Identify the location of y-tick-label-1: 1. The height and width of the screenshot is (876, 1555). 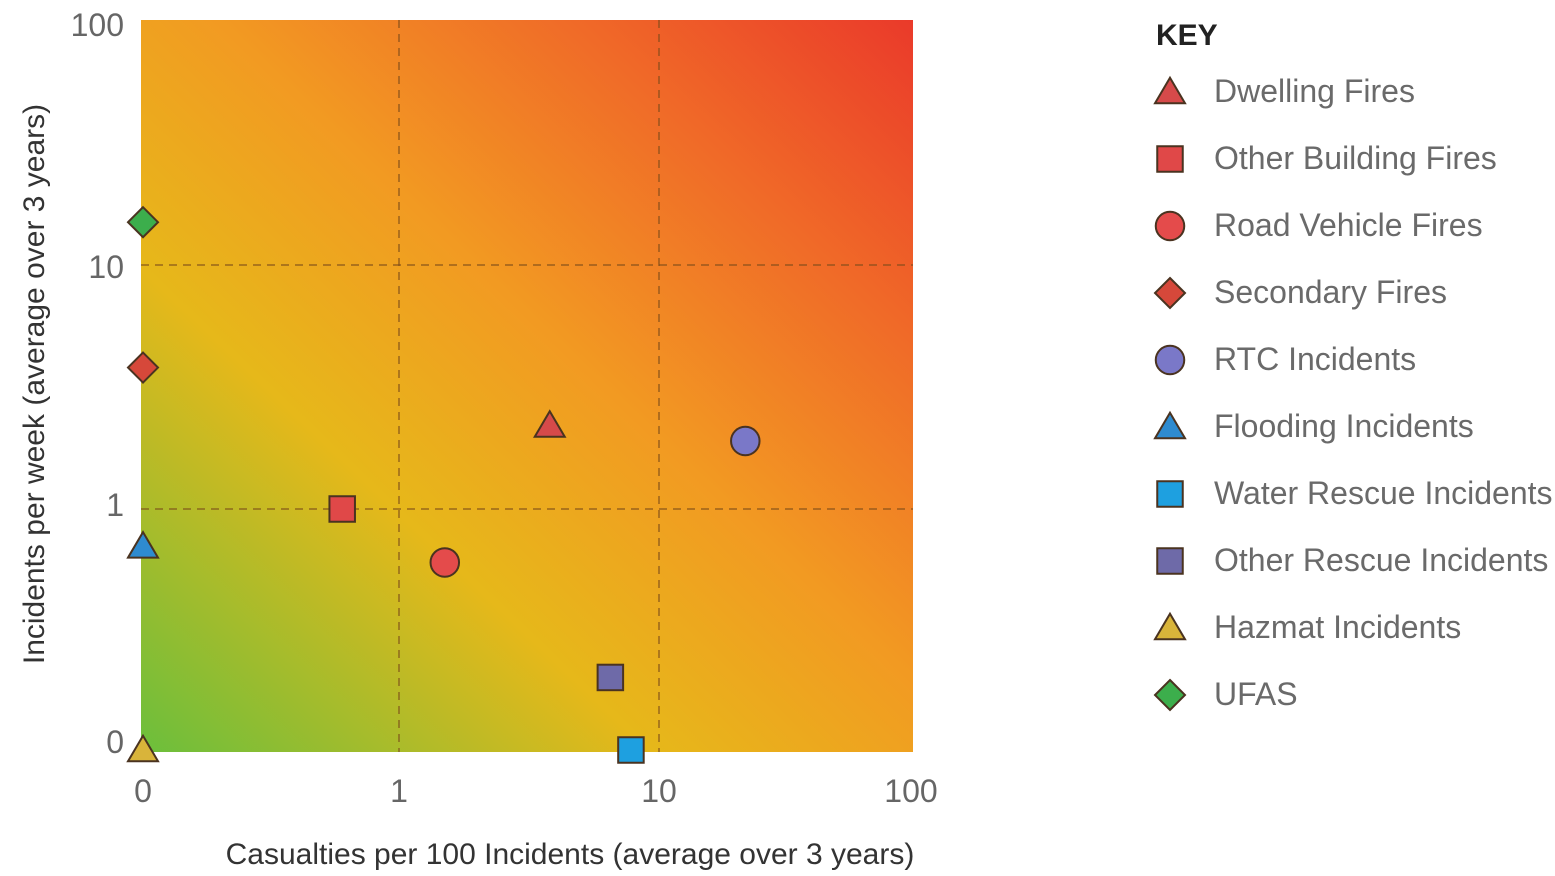
(115, 505).